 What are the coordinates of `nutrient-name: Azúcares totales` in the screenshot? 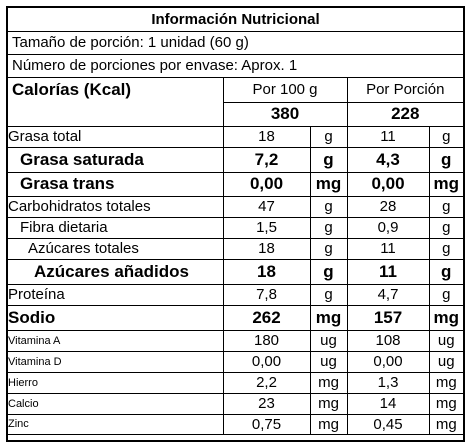 It's located at (116, 248).